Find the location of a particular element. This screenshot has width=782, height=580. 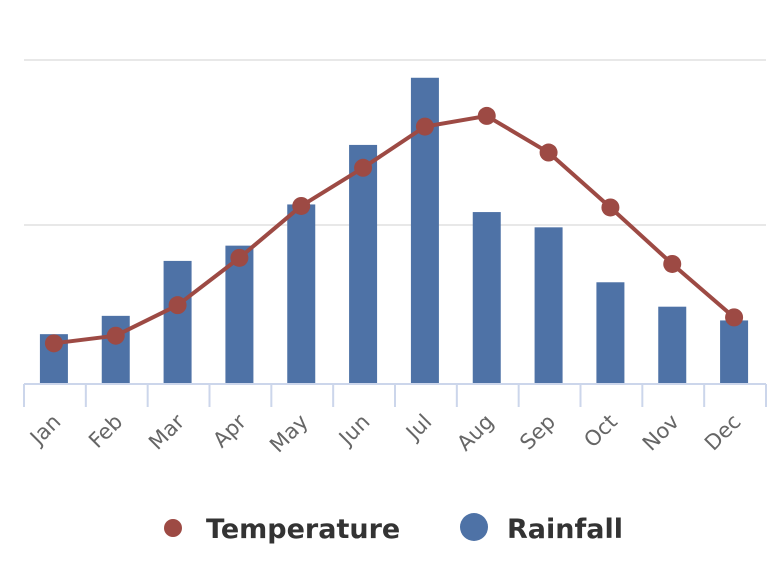

temperature-point-feb is located at coordinates (115, 335).